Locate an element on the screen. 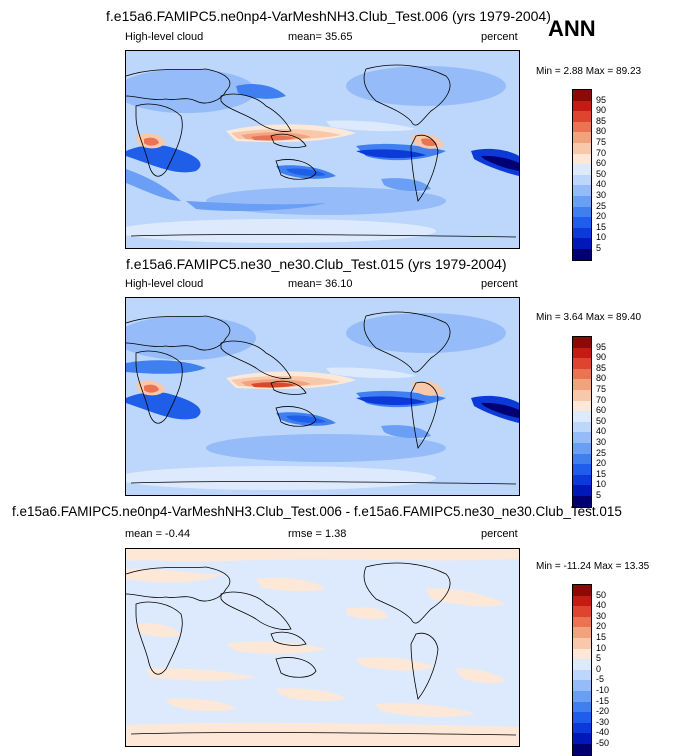 This screenshot has height=756, width=700. panel2-tick: 75 is located at coordinates (601, 389).